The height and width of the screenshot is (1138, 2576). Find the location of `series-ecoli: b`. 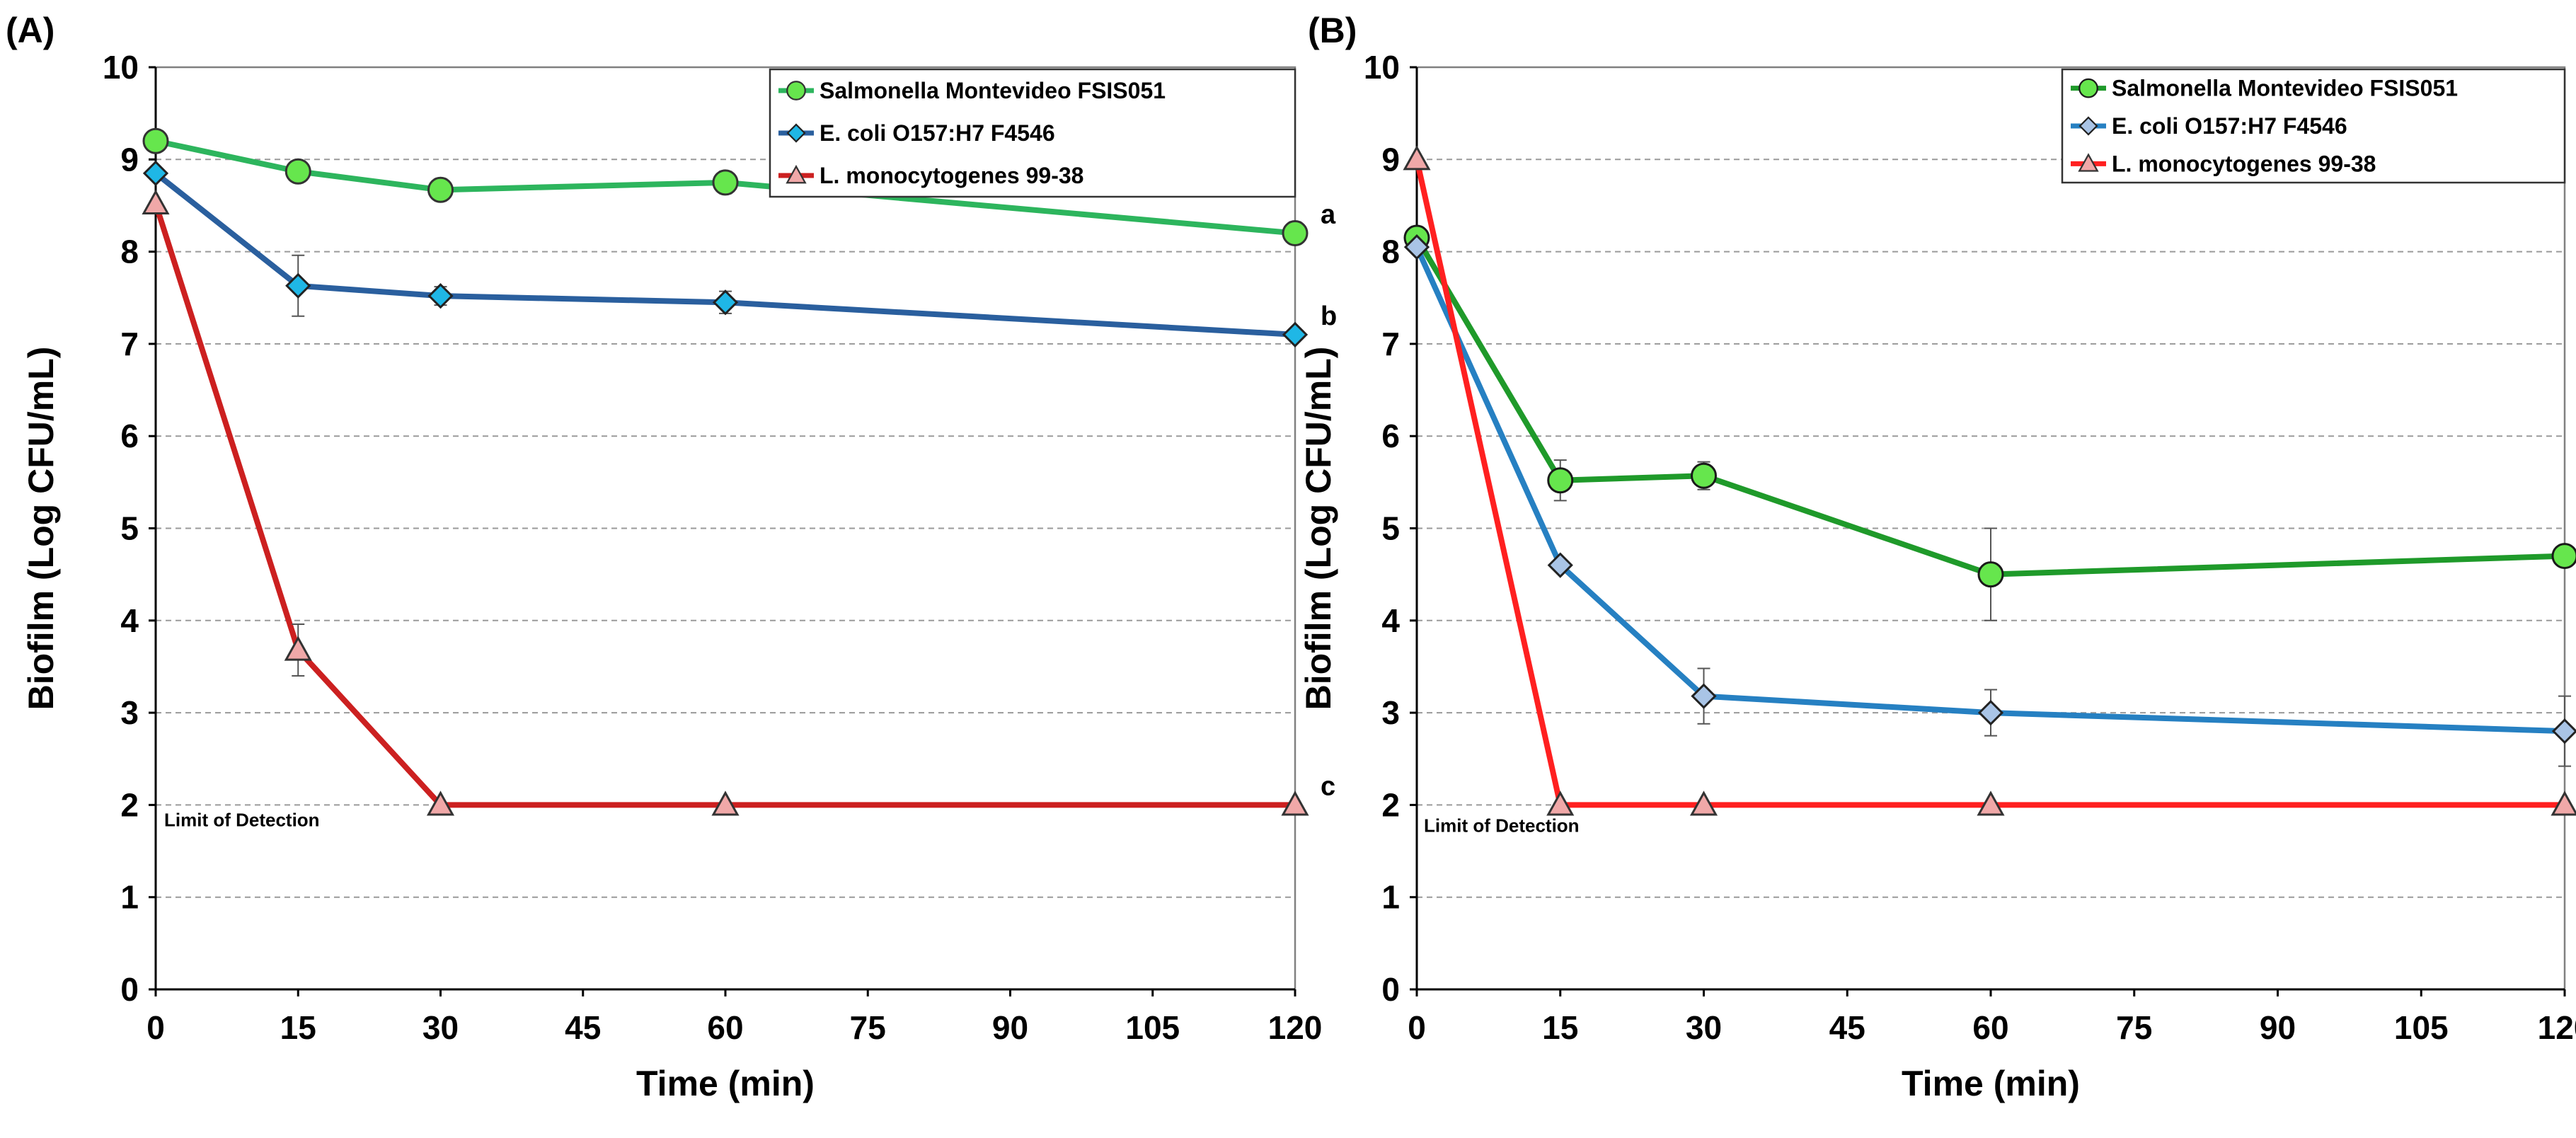

series-ecoli: b is located at coordinates (739, 253).